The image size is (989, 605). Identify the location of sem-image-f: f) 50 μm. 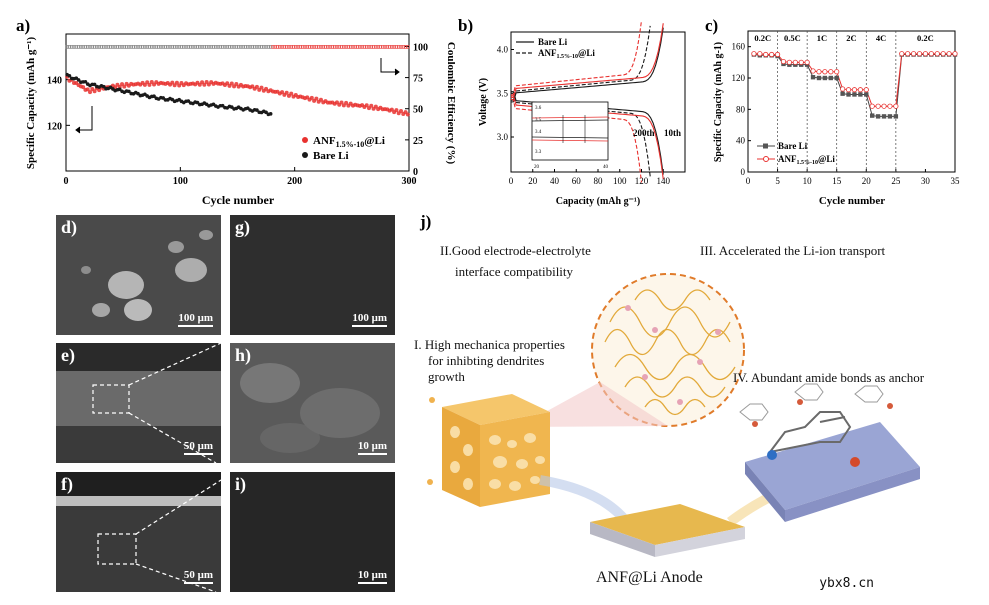
(138, 532).